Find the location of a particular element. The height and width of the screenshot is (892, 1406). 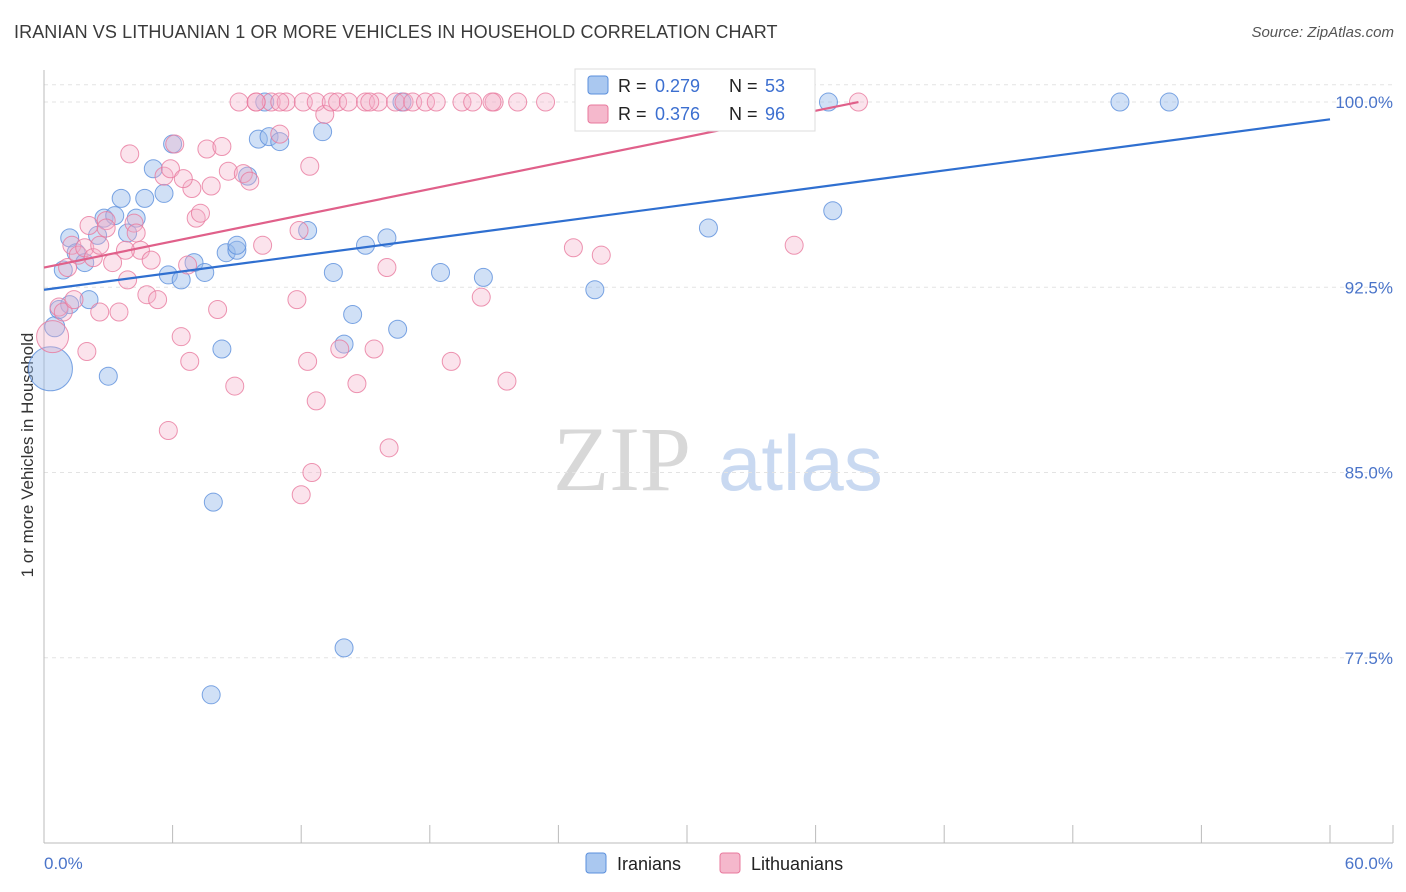

y-axis-label: 1 or more Vehicles in Household is located at coordinates (27, 455).